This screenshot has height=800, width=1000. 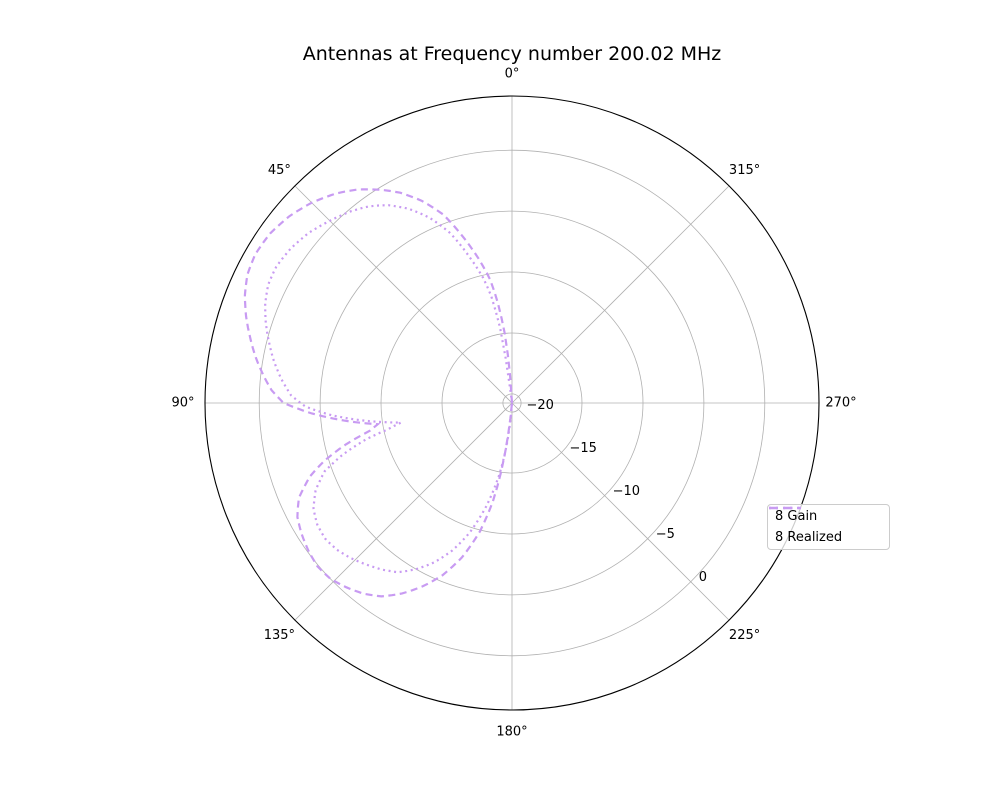 What do you see at coordinates (512, 54) in the screenshot?
I see `chart-title: Antennas at Frequency number 200.02 MHz` at bounding box center [512, 54].